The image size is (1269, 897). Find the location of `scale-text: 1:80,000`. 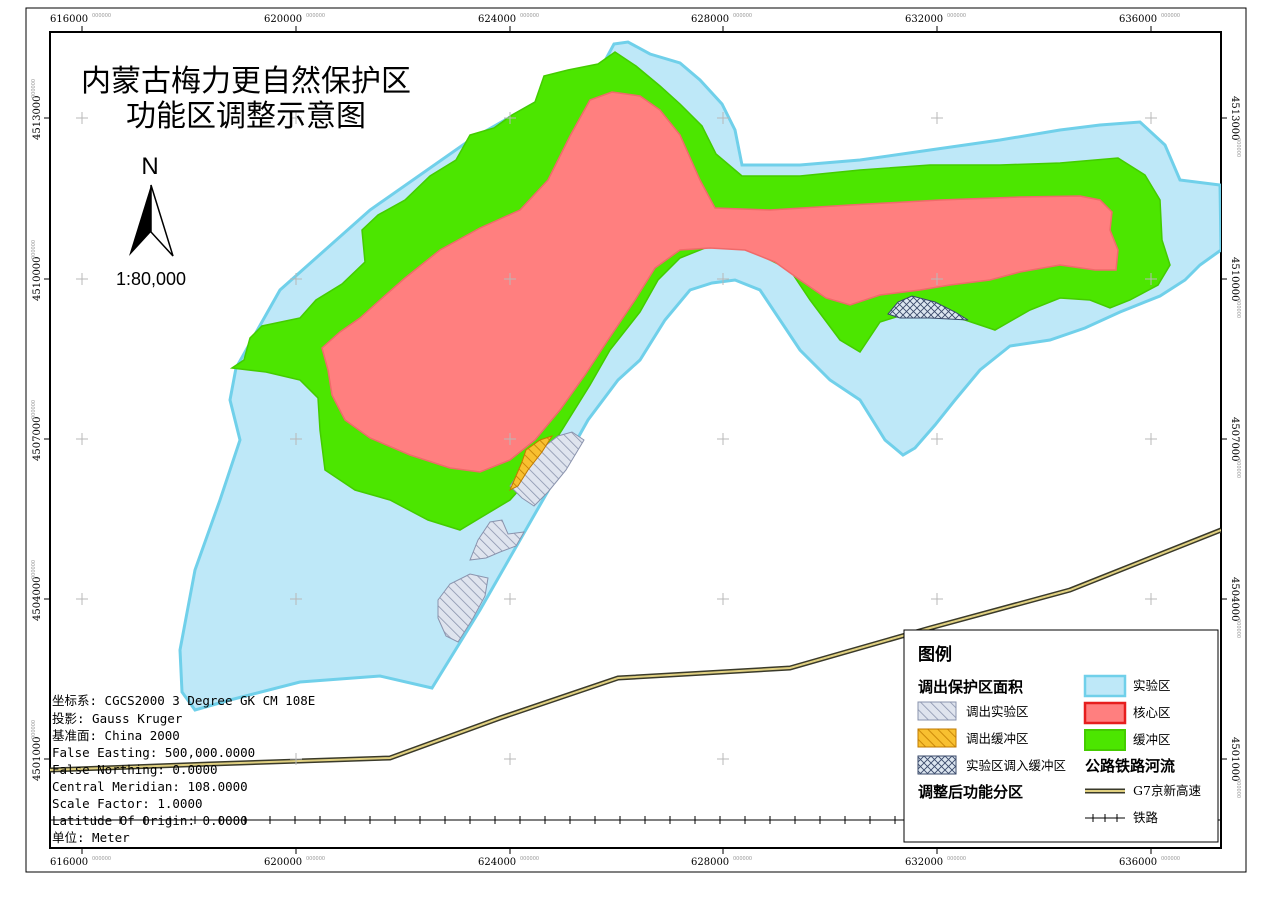

scale-text: 1:80,000 is located at coordinates (151, 279).